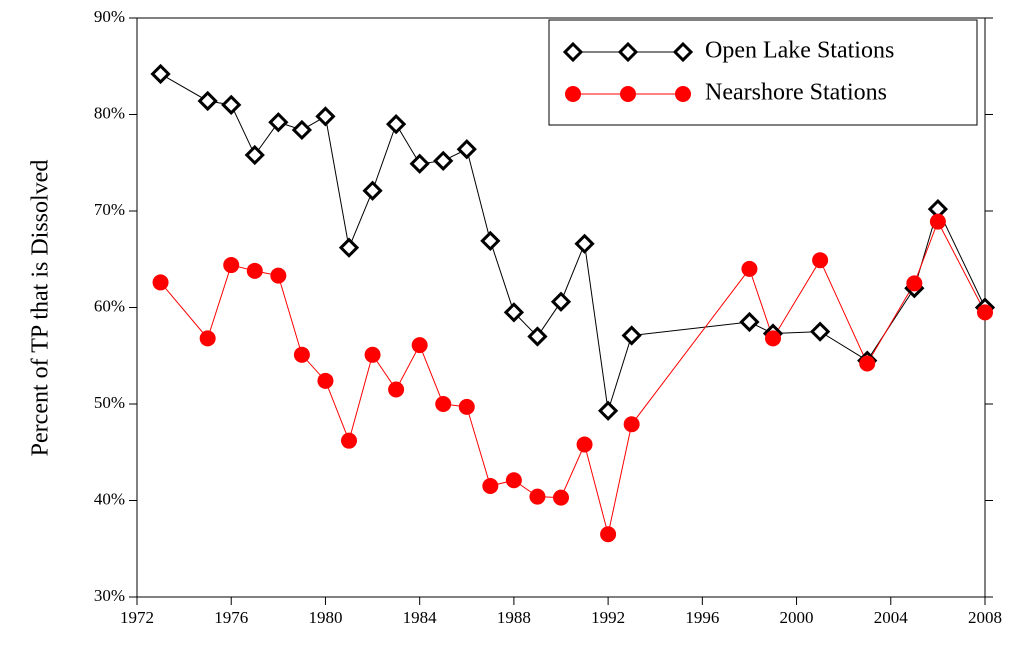 Image resolution: width=1019 pixels, height=651 pixels. Describe the element at coordinates (702, 617) in the screenshot. I see `x-tick-label: 1996` at that location.